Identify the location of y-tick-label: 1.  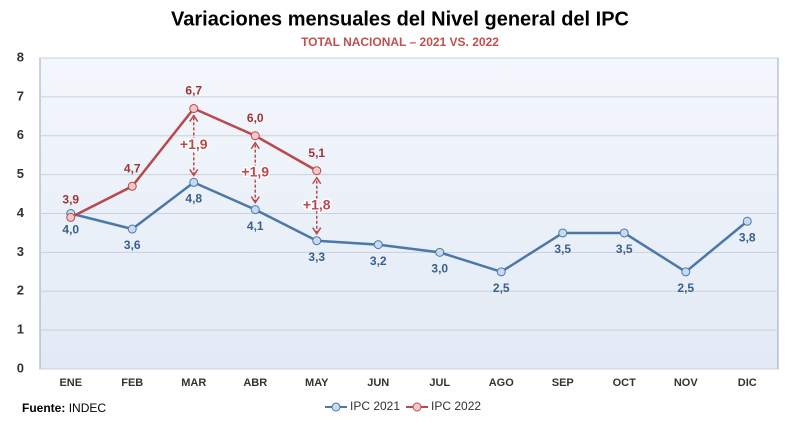
(20, 329).